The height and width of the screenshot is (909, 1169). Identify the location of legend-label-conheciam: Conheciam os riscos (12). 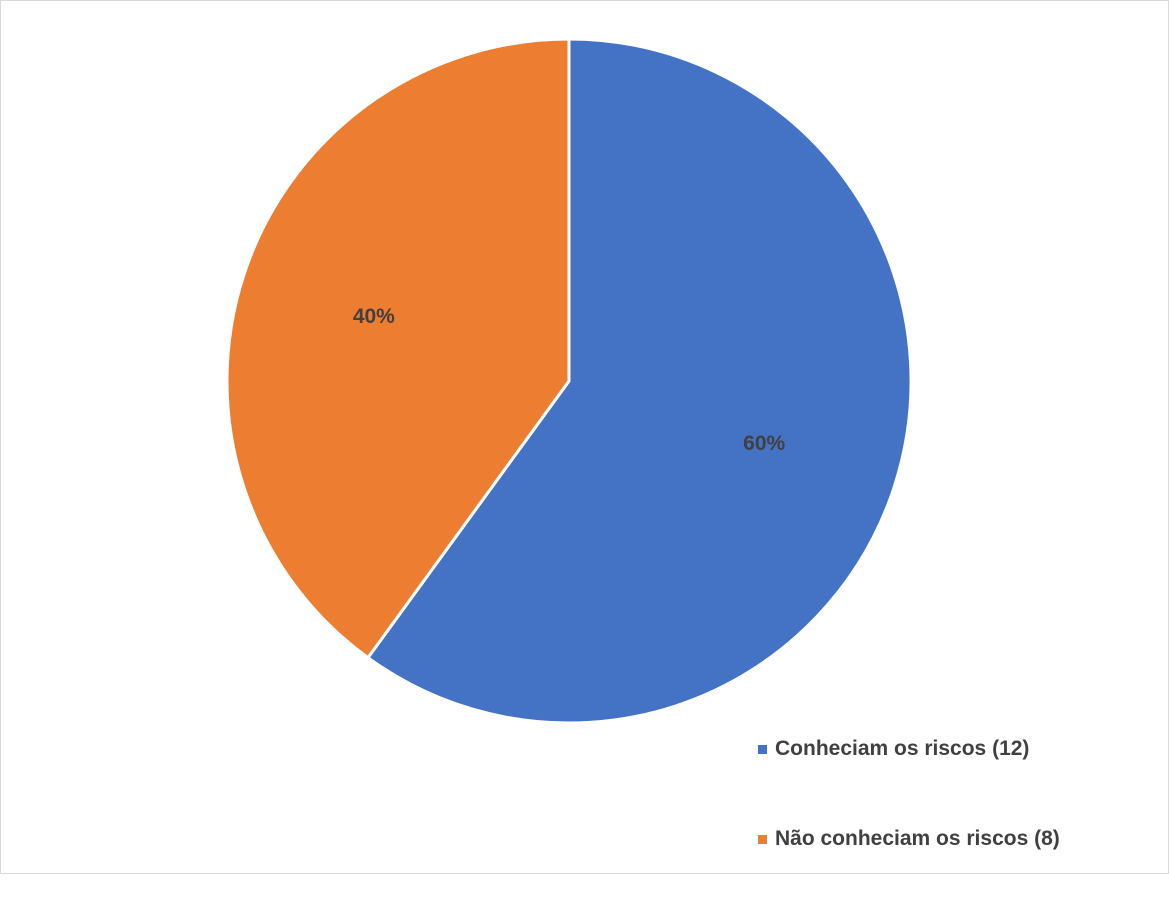
(902, 748).